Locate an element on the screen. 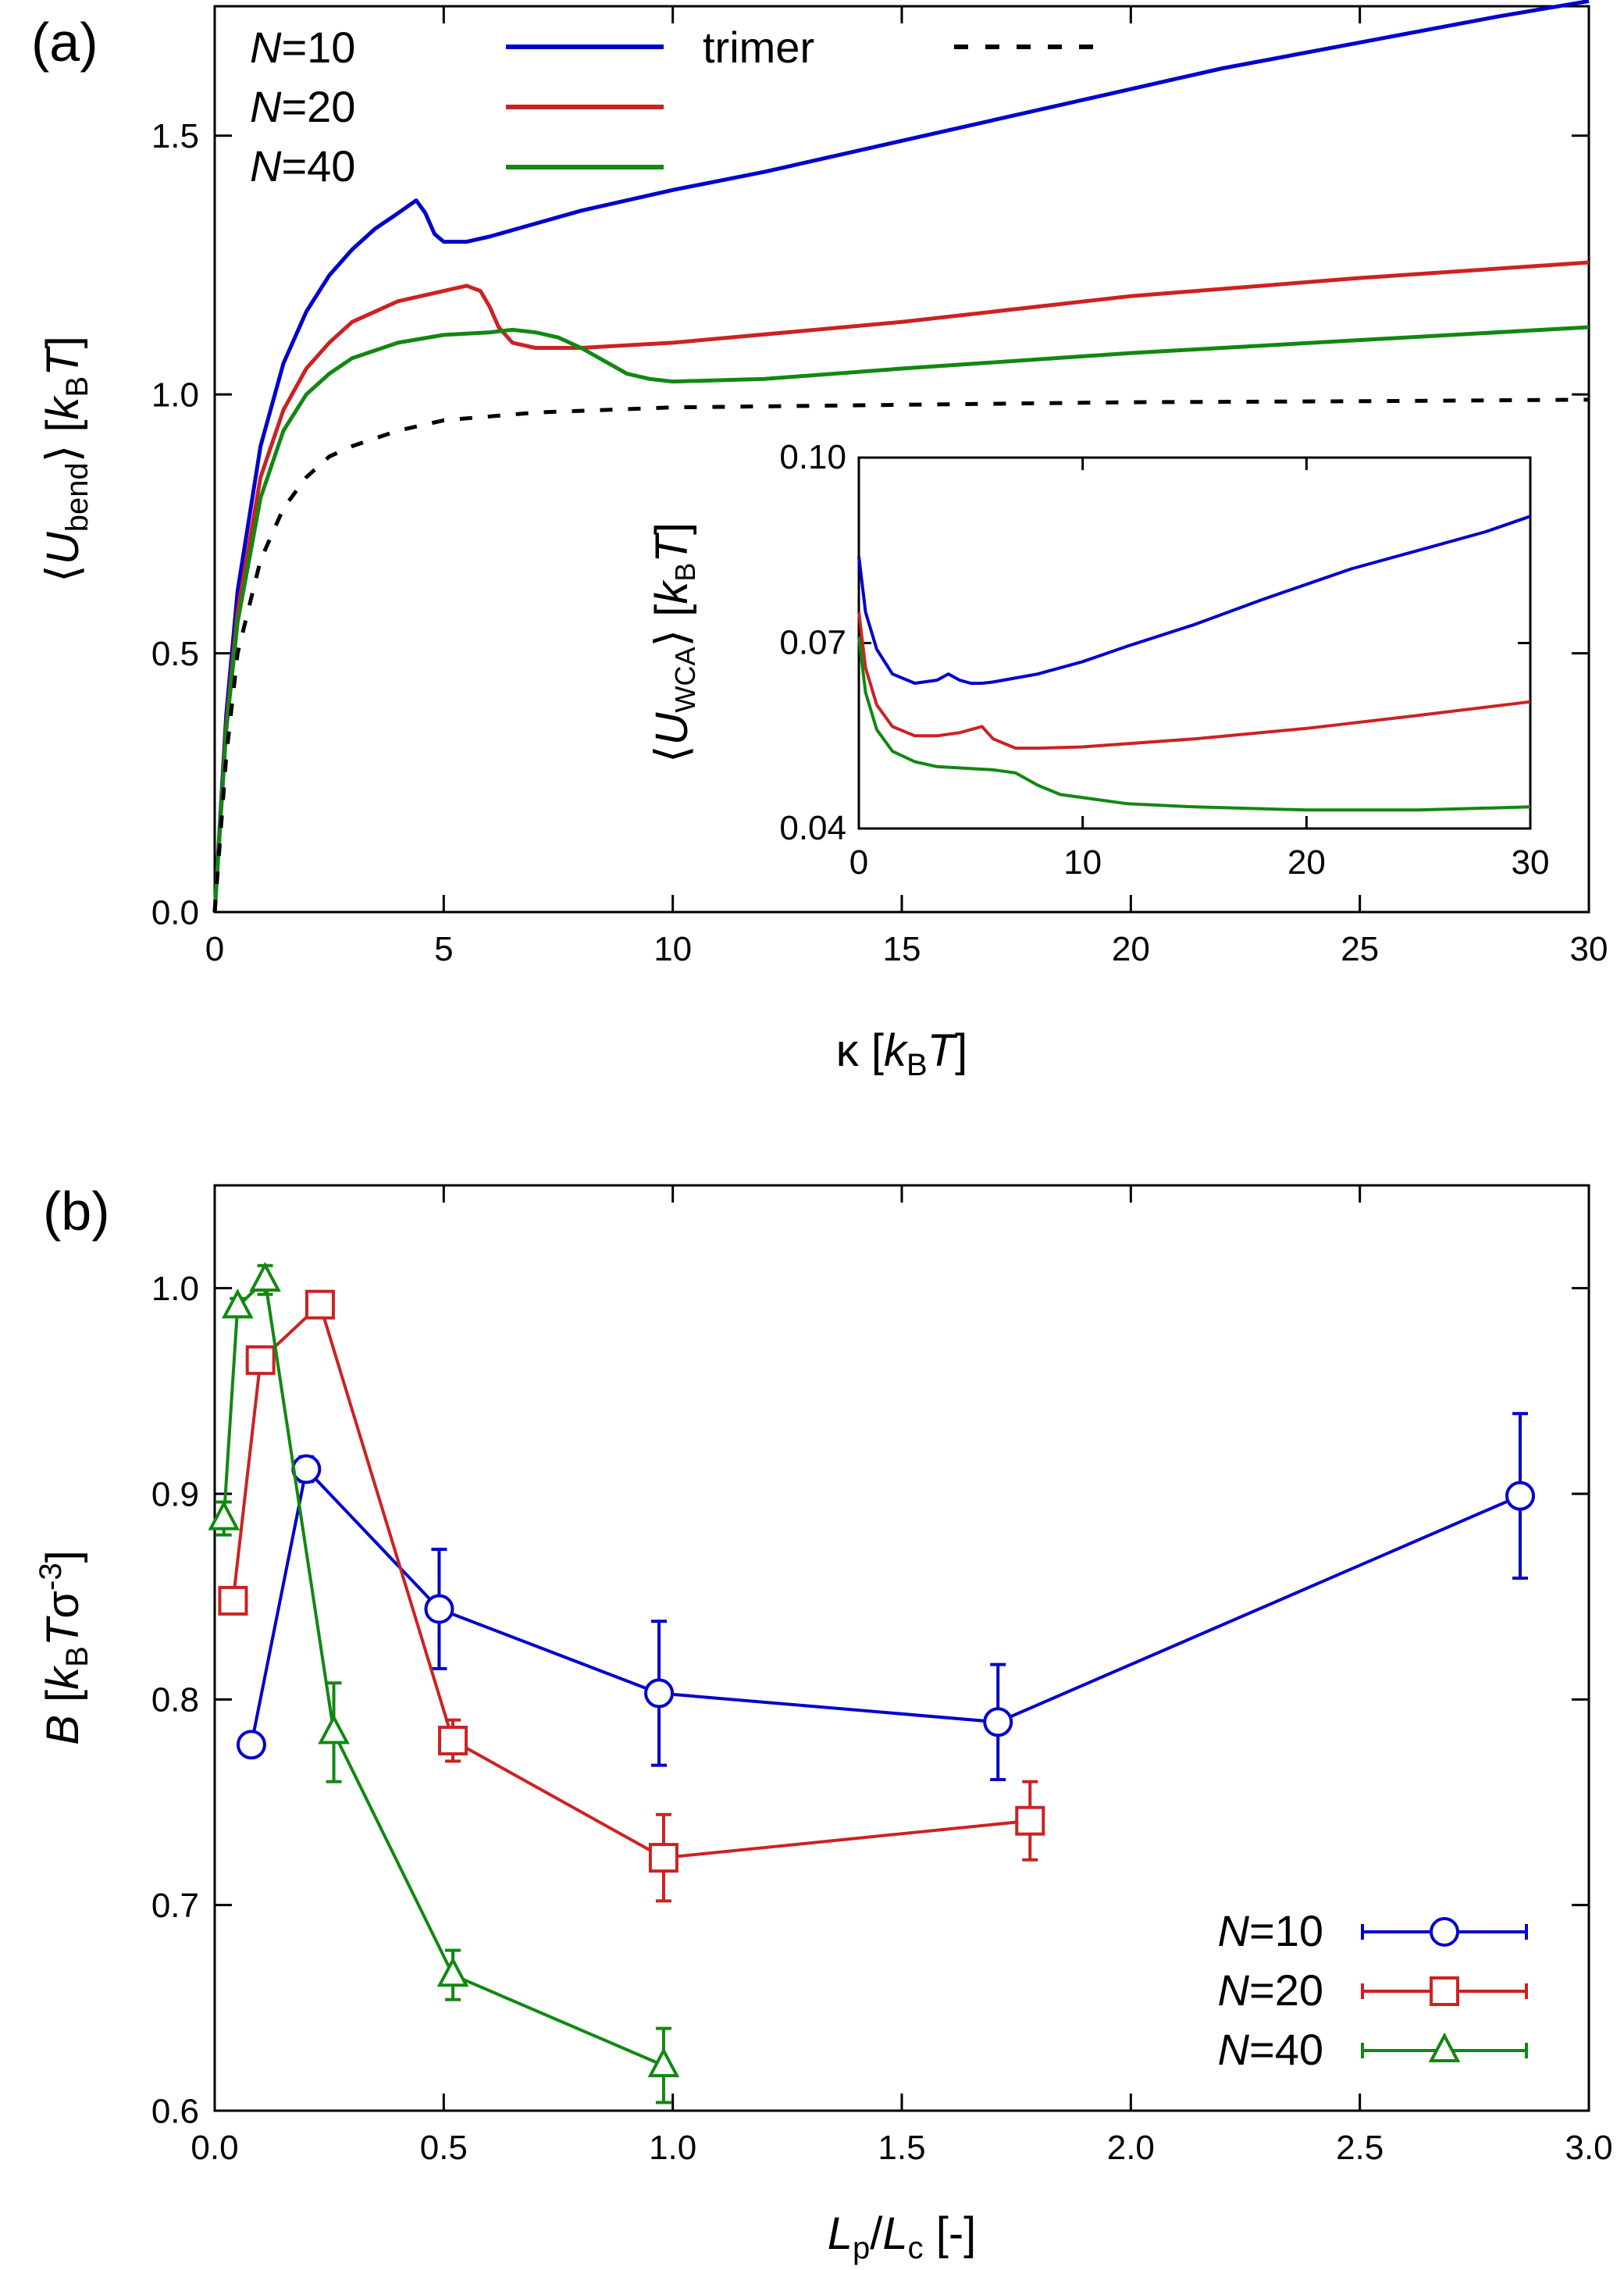  legend-item-n10: N=10 is located at coordinates (302, 47).